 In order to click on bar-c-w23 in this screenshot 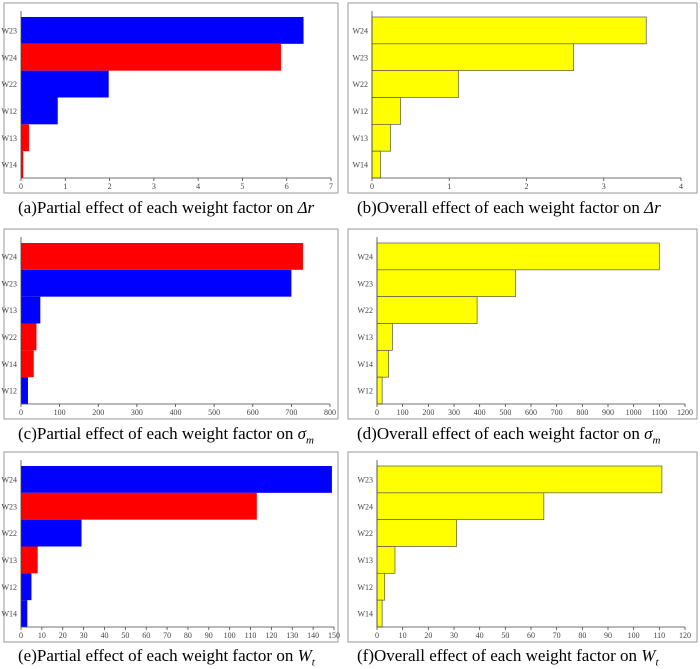, I will do `click(156, 283)`.